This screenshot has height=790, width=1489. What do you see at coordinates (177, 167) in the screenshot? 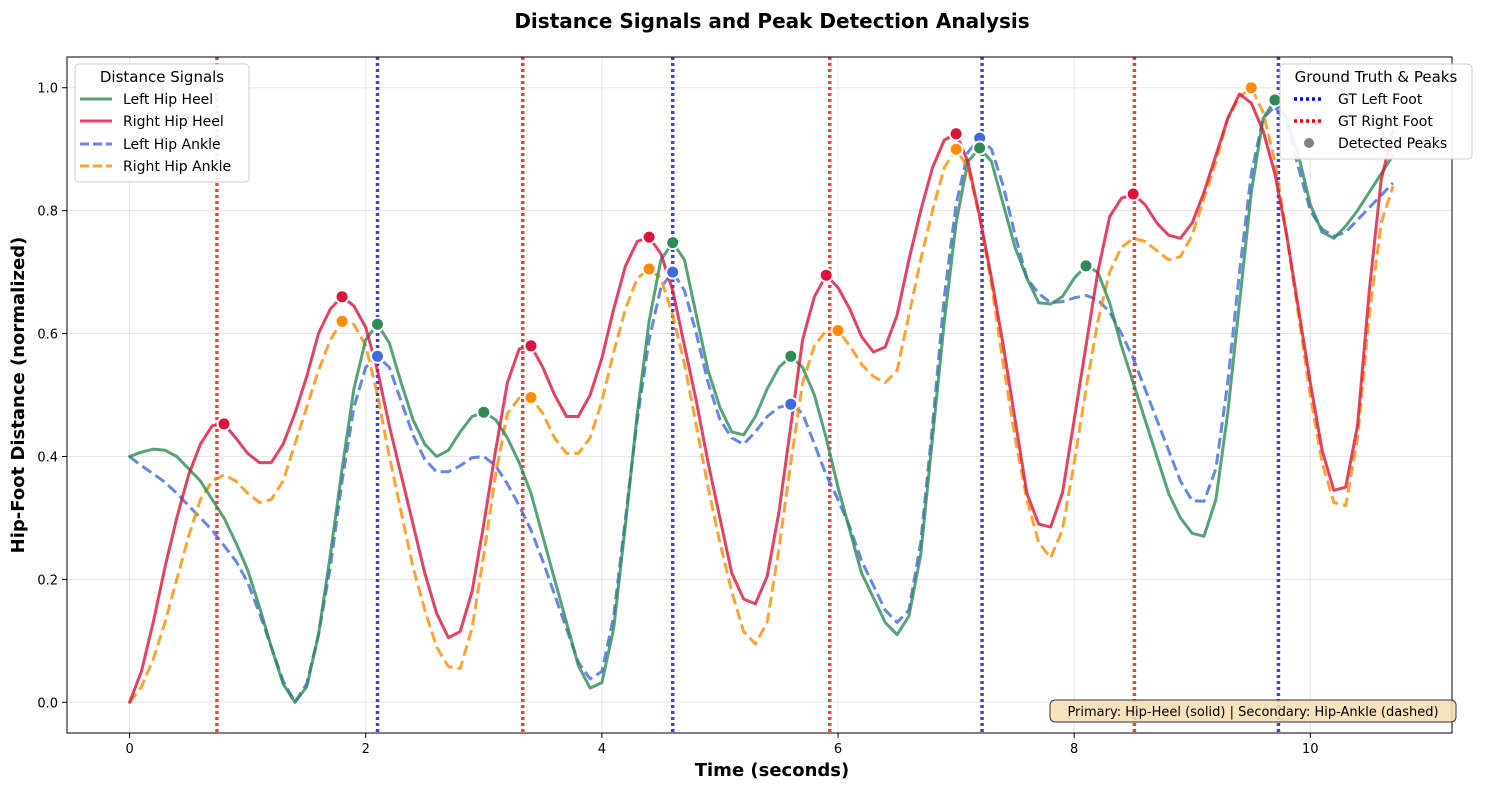
I see `legend-entry-right-hip-ankle: Right Hip Ankle` at bounding box center [177, 167].